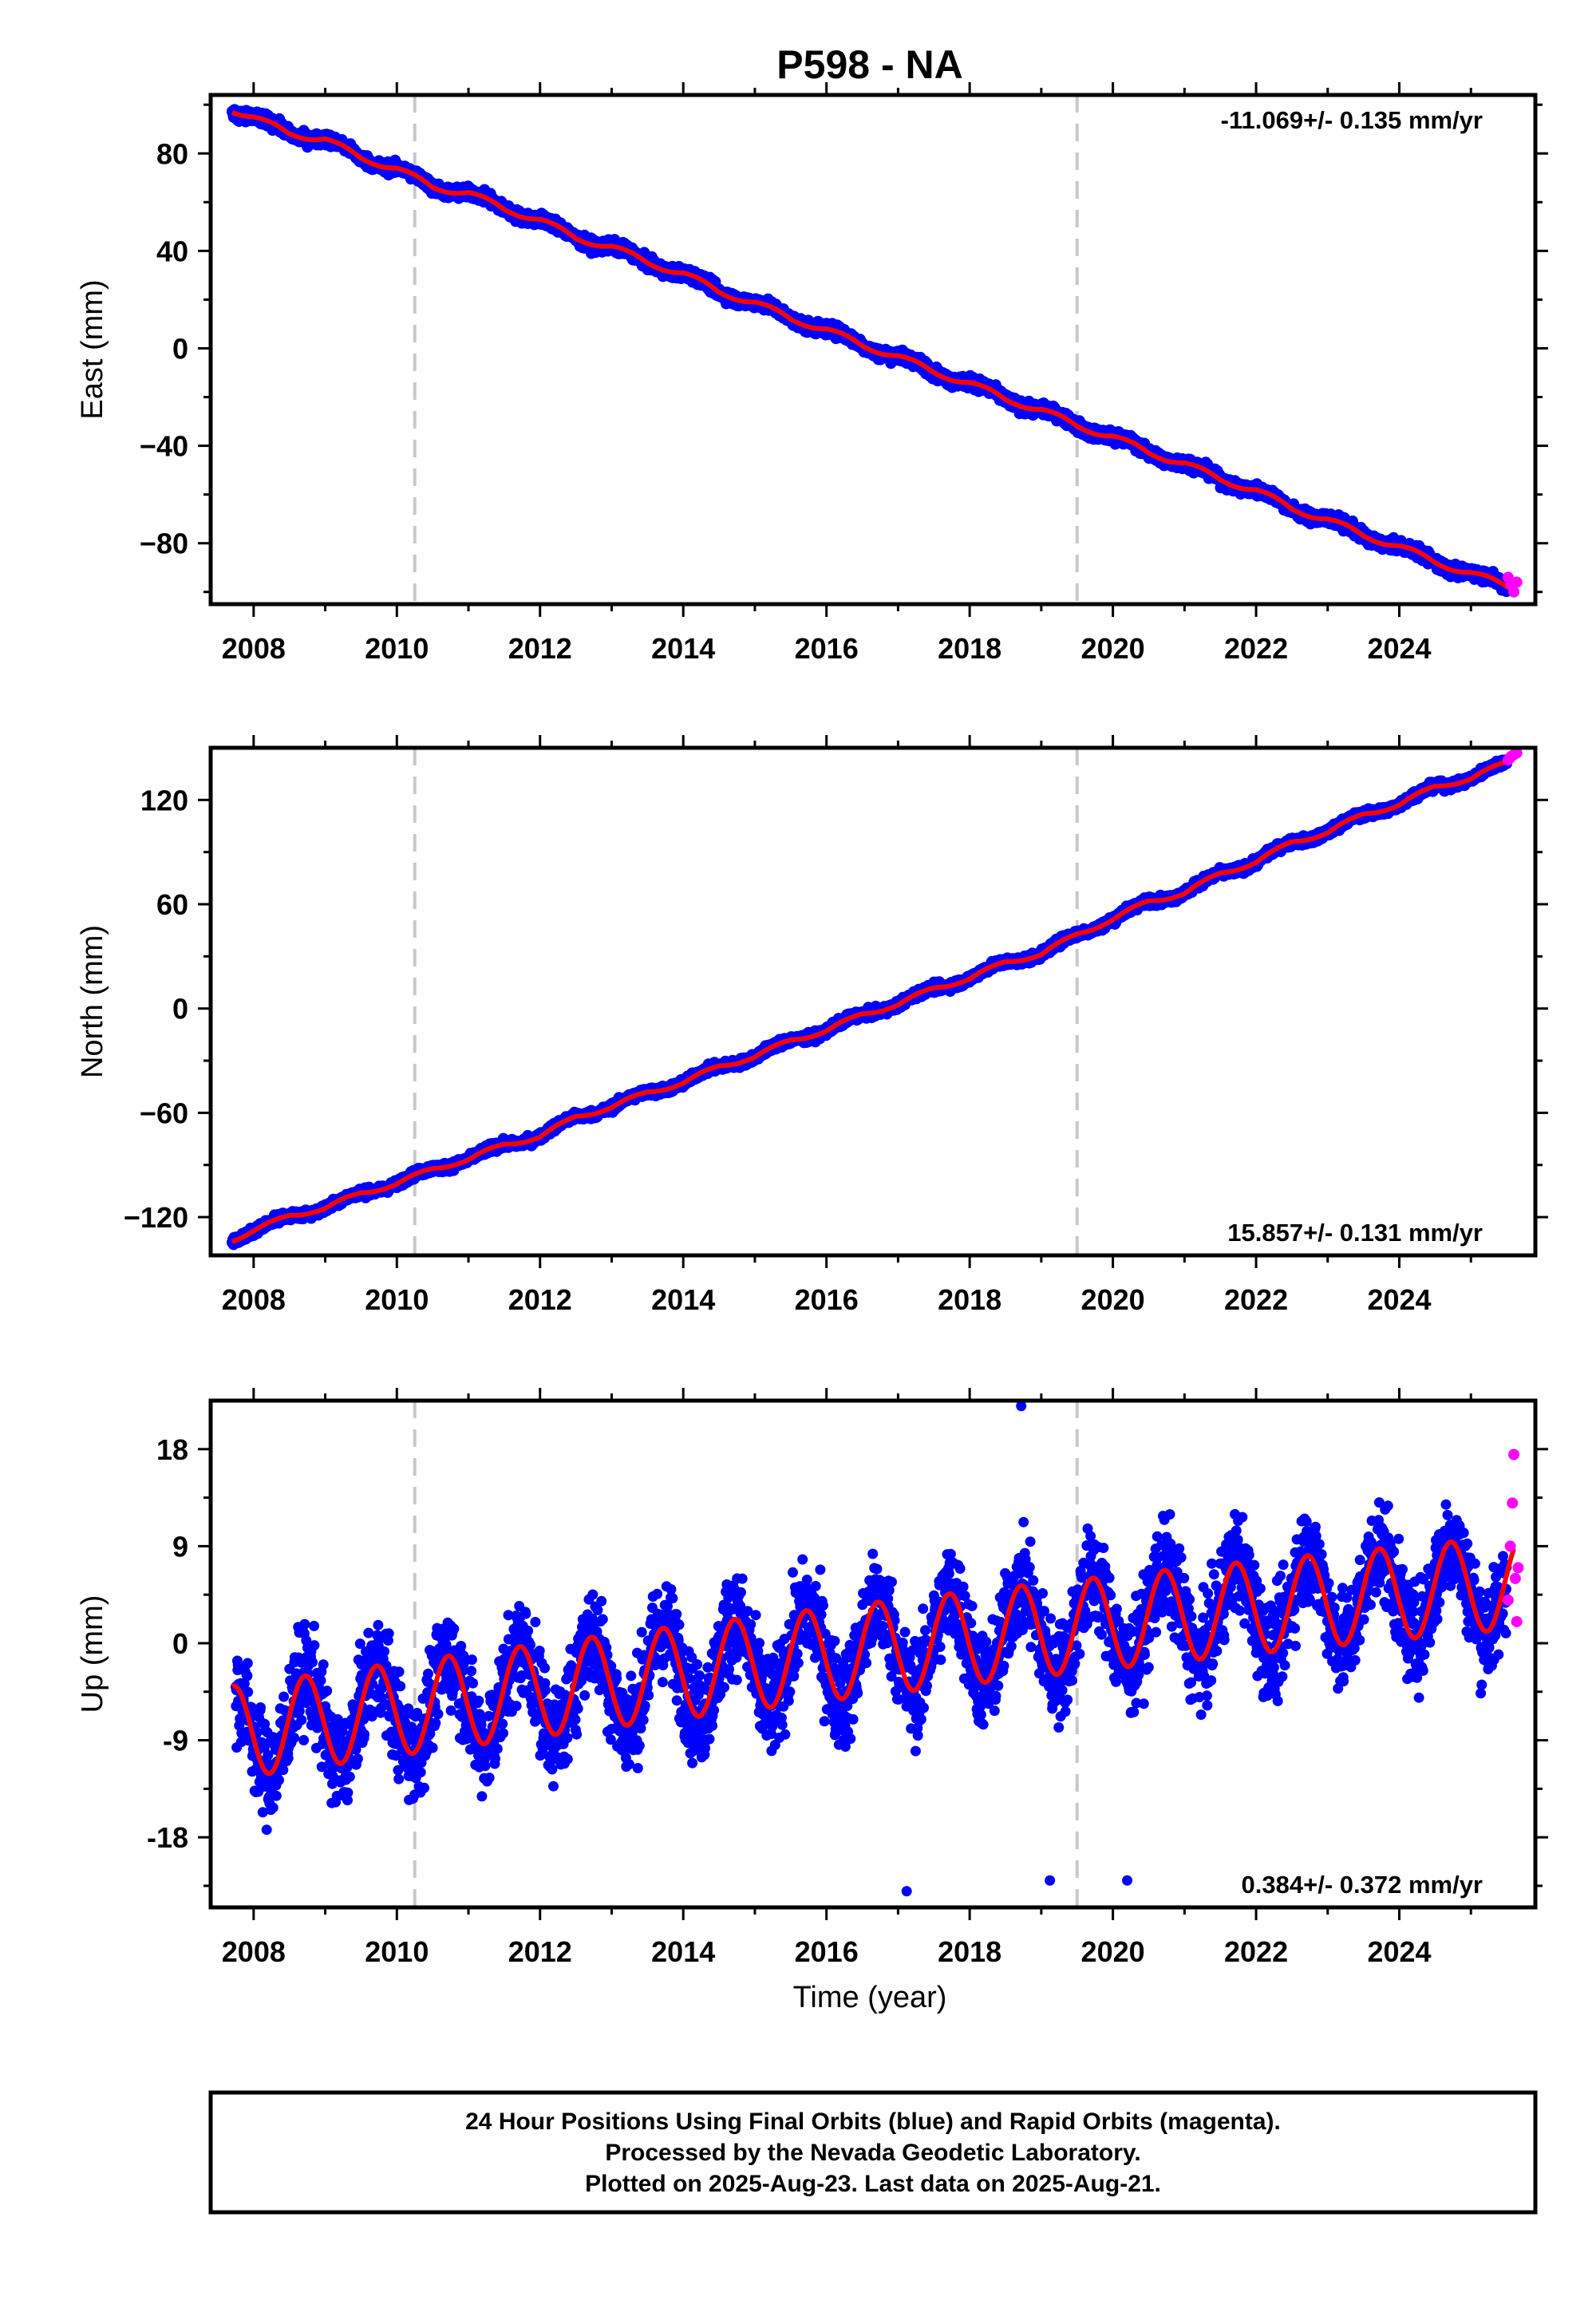  I want to click on x-tick-label: 2014, so click(683, 648).